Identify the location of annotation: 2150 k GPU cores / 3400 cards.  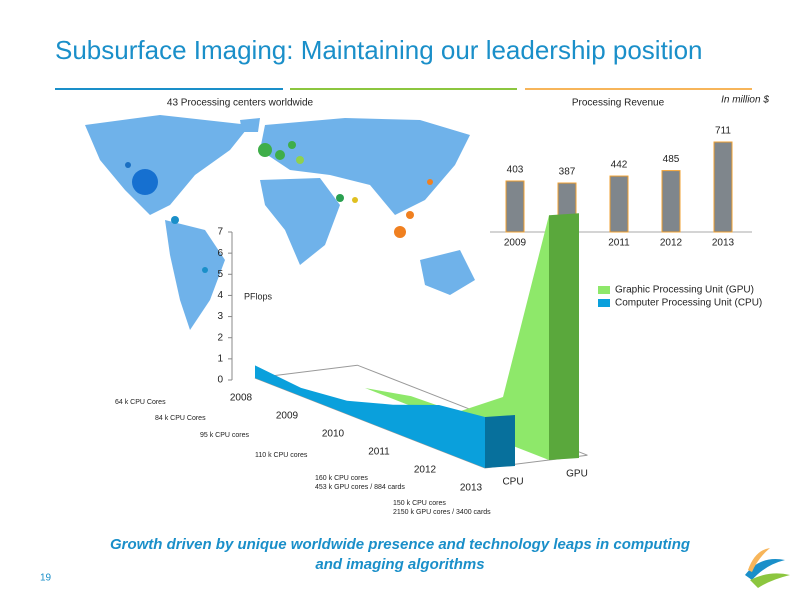
(442, 512).